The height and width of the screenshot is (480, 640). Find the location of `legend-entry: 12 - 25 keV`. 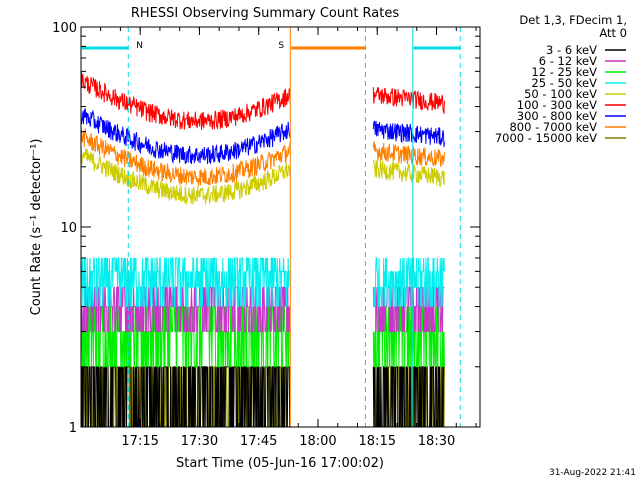

legend-entry: 12 - 25 keV is located at coordinates (578, 72).